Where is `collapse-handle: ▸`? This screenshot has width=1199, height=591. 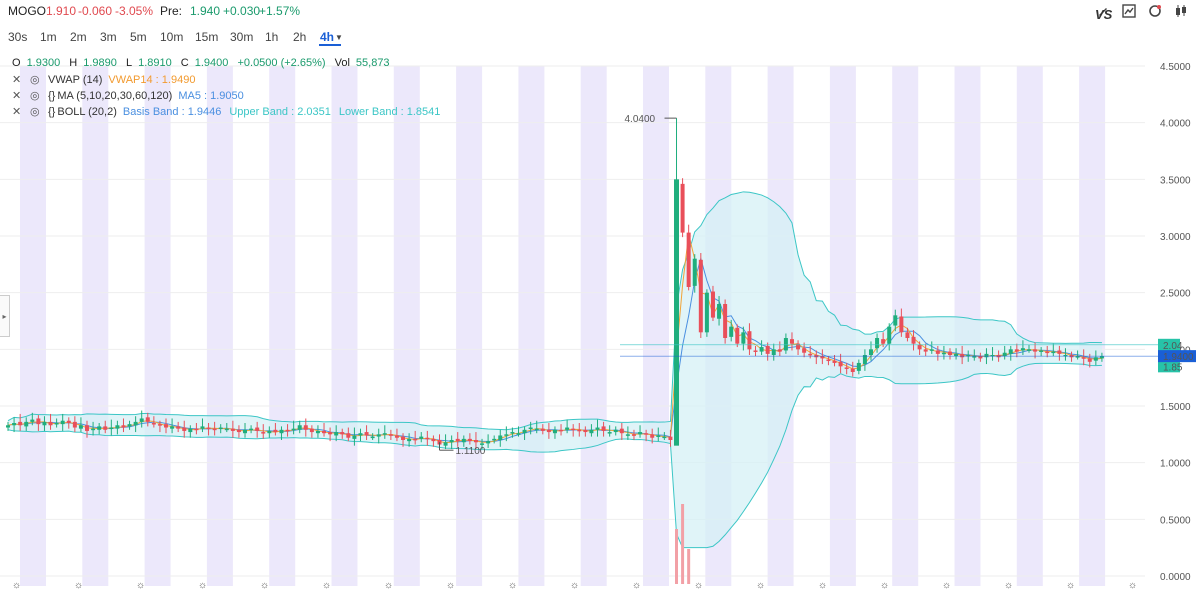
collapse-handle: ▸ is located at coordinates (5, 316).